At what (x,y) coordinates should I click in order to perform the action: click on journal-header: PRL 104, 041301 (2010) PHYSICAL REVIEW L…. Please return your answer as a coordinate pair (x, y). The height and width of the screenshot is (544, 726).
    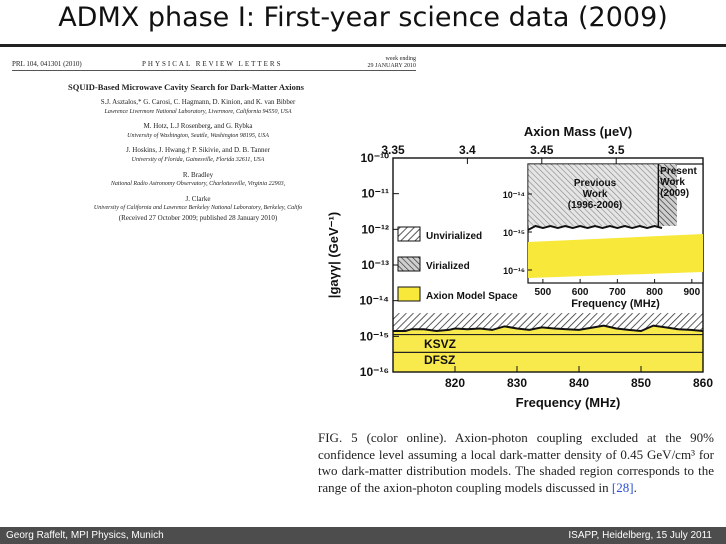
    Looking at the image, I should click on (214, 63).